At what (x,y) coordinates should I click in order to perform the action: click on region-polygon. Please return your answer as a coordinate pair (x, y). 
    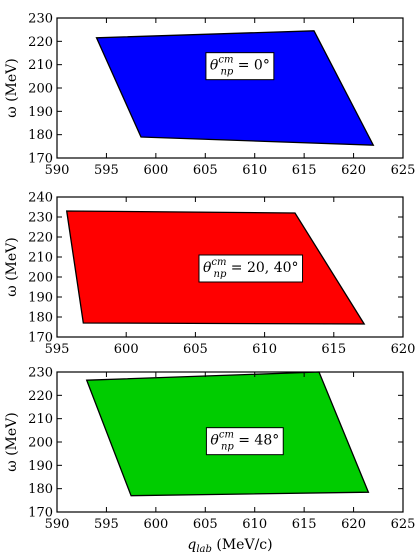
    Looking at the image, I should click on (235, 88).